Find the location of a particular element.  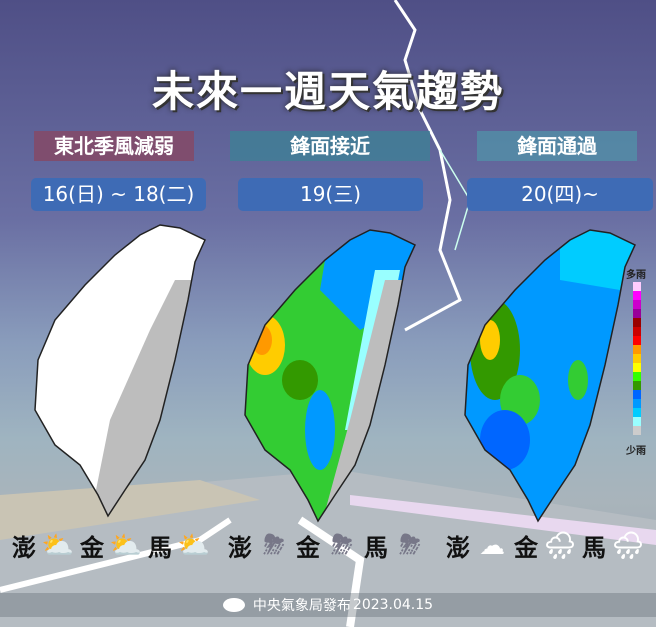

date-label: 16(日) ~ 18(二) is located at coordinates (118, 194).